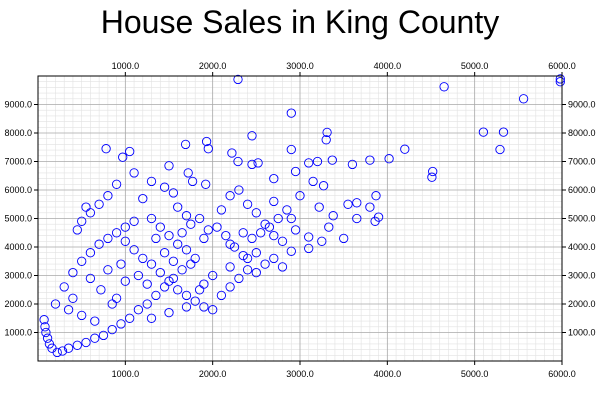 This screenshot has height=400, width=600. Describe the element at coordinates (300, 22) in the screenshot. I see `chart-title: House Sales in King County` at that location.